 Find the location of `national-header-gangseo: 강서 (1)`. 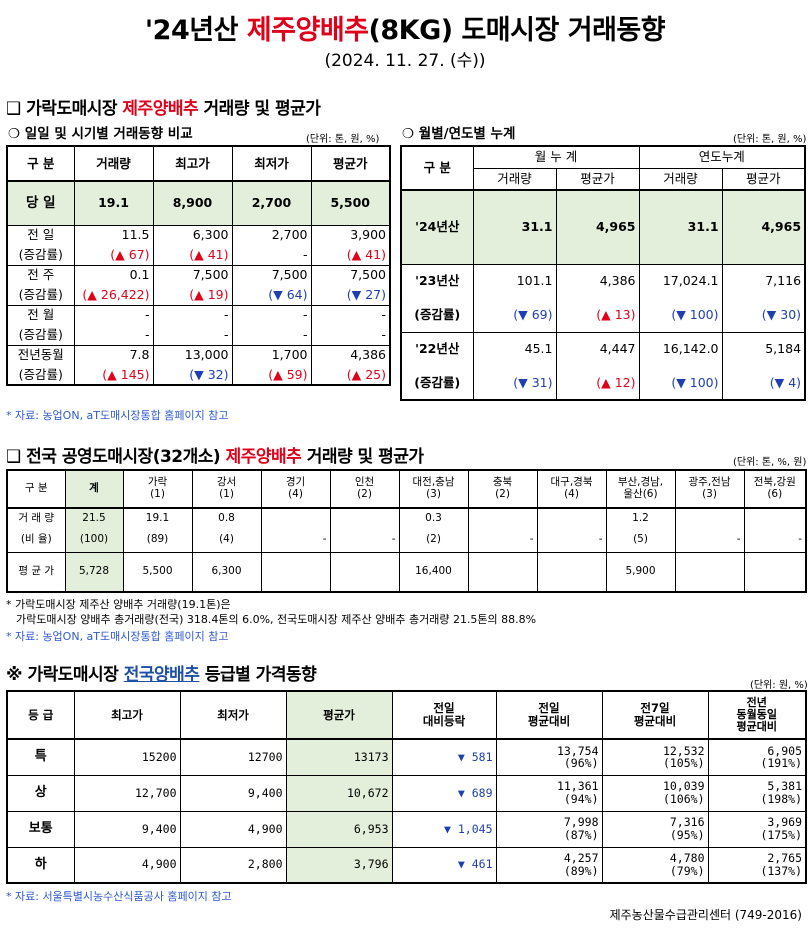

national-header-gangseo: 강서 (1) is located at coordinates (226, 489).